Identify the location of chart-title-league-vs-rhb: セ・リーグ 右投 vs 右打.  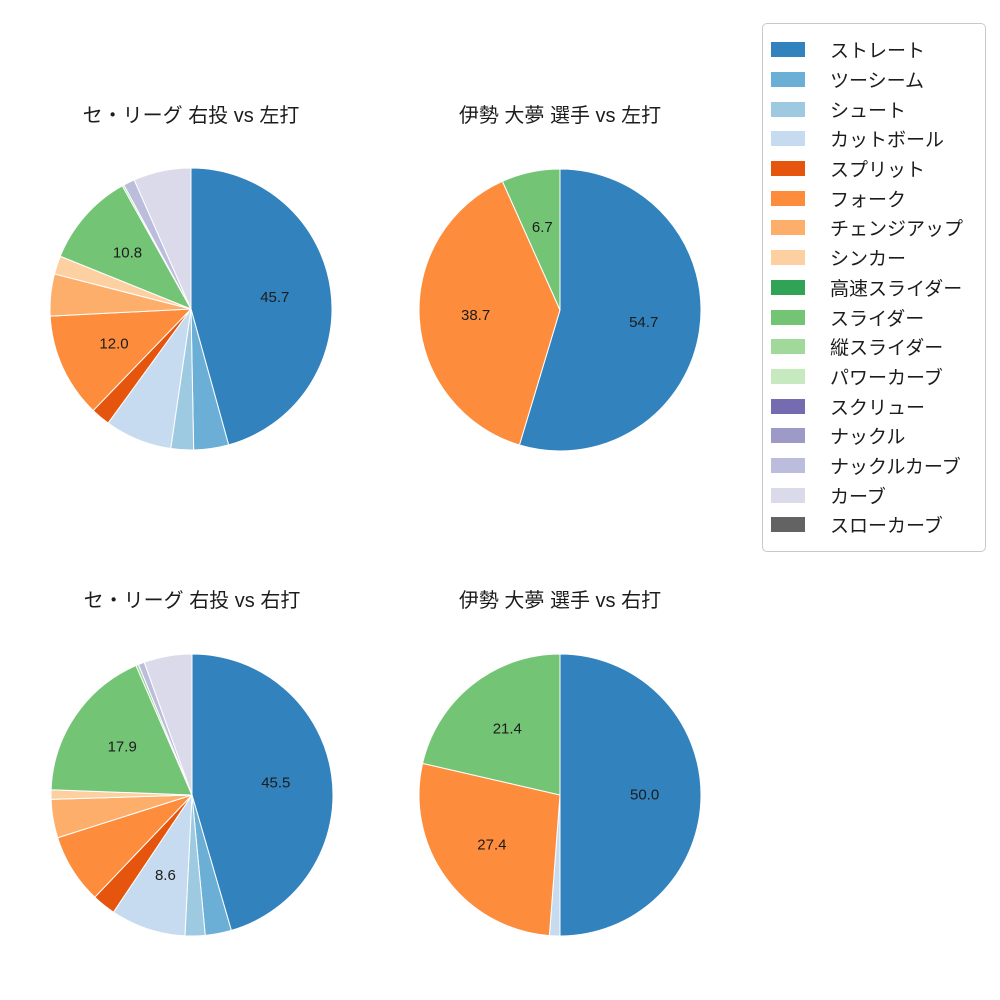
(192, 601).